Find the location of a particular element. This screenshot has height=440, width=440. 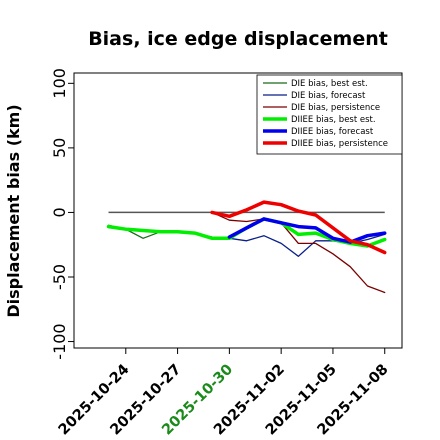

legend-entry: DIE bias, persistence is located at coordinates (335, 108).